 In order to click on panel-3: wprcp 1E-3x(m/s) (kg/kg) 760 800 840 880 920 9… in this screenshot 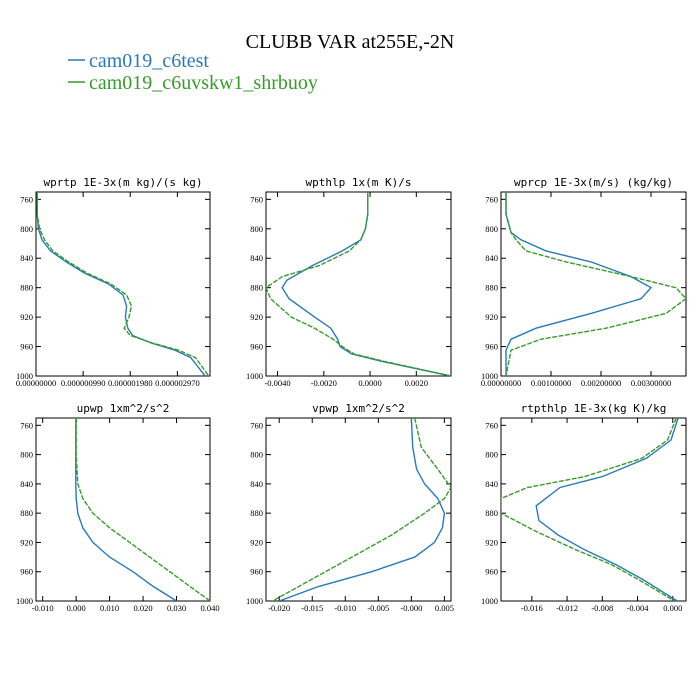, I will do `click(584, 282)`.